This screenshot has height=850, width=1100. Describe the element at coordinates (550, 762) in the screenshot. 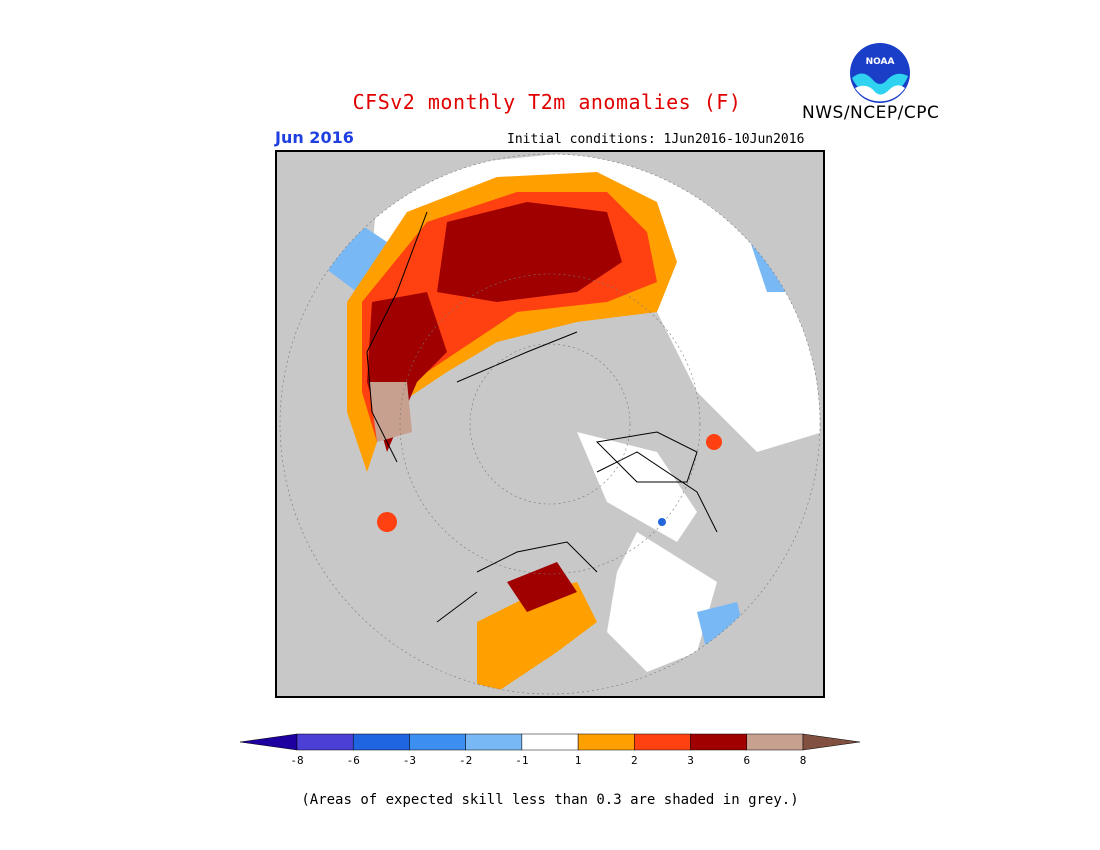

I see `colorbar-ticks: -8 -6 -3 -2 -1 1 2 3 6 8` at that location.